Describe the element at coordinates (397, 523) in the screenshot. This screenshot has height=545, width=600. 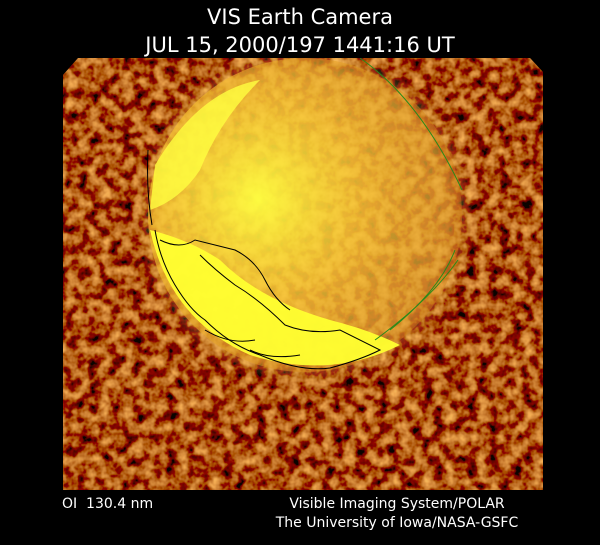
I see `credit-line-2: The University of Iowa/NASA-GSFC` at that location.